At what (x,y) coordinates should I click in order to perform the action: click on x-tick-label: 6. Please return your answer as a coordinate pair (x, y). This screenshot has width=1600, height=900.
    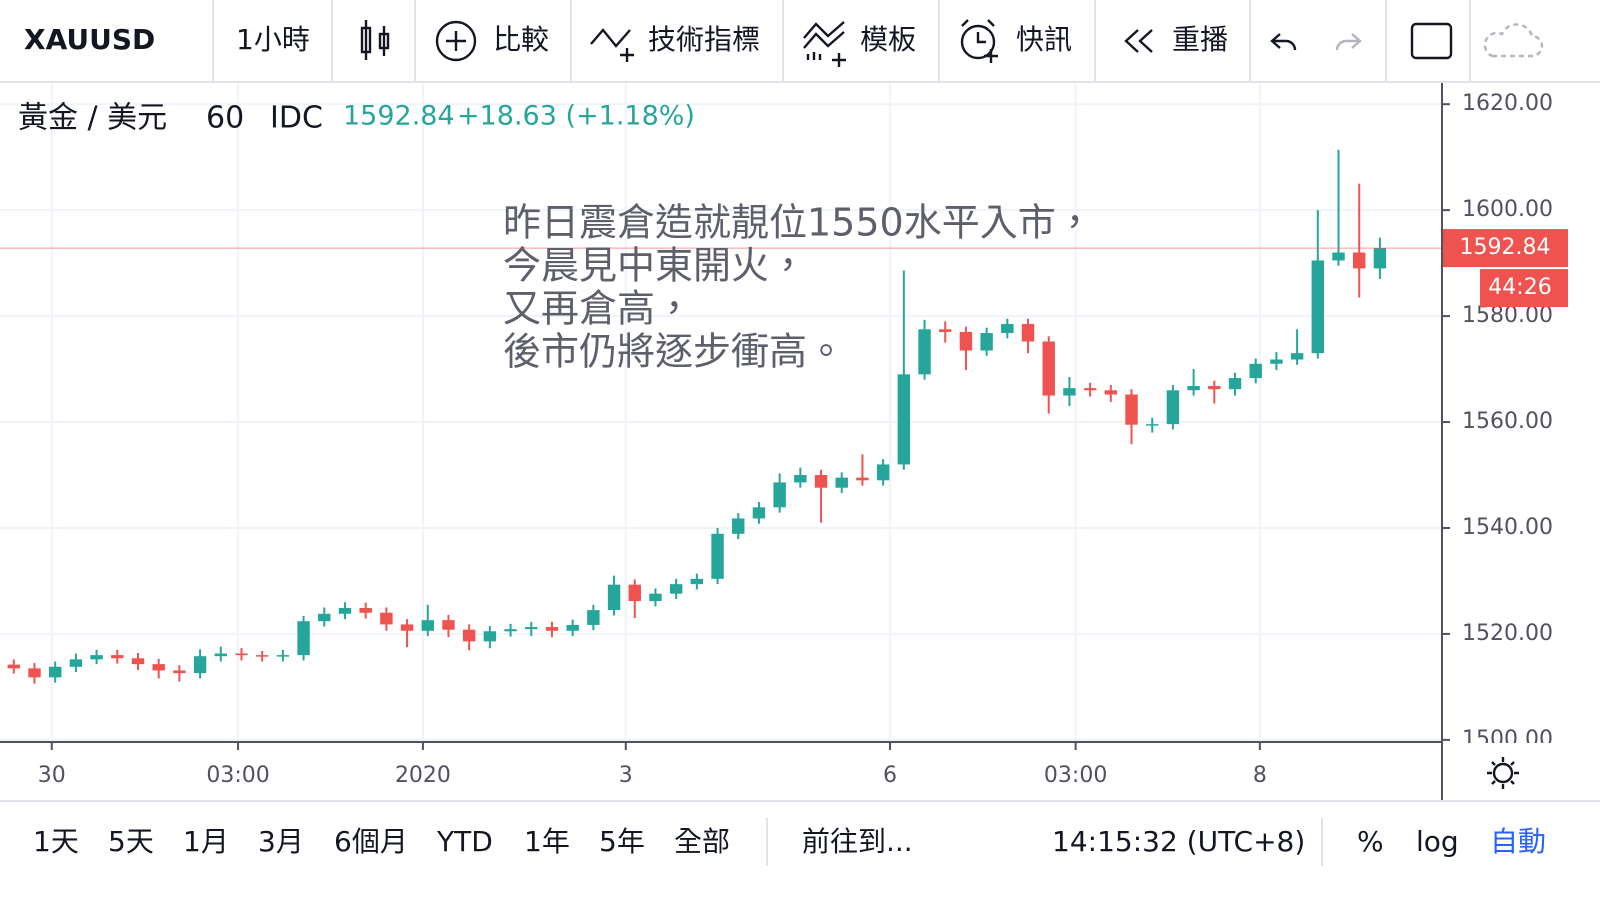
    Looking at the image, I should click on (890, 775).